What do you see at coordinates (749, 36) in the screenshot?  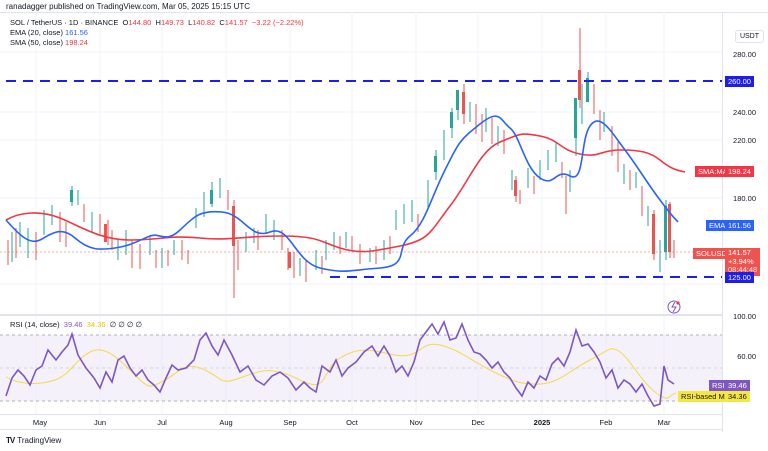 I see `currency-button: USDT` at bounding box center [749, 36].